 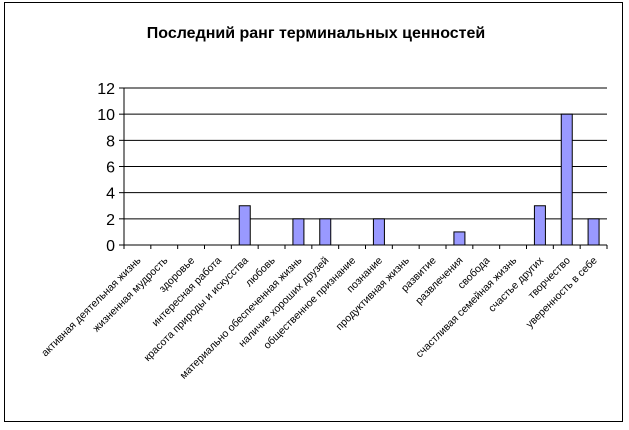 I want to click on y-tick-label: 2, so click(x=110, y=220).